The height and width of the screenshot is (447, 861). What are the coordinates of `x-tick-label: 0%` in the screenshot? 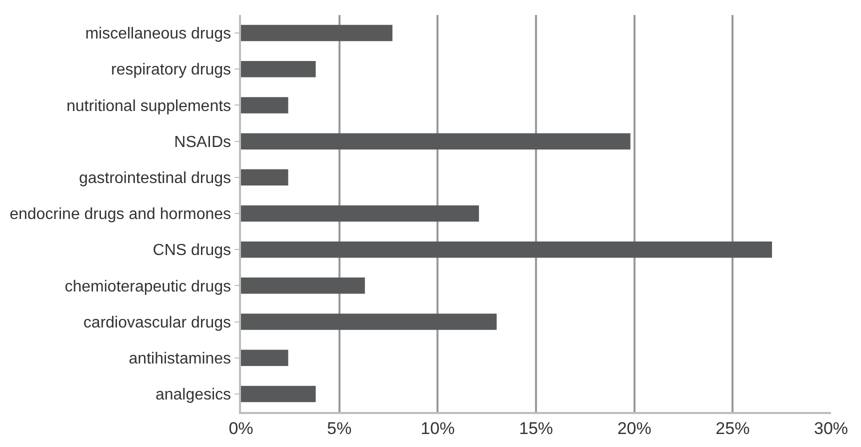 It's located at (241, 428).